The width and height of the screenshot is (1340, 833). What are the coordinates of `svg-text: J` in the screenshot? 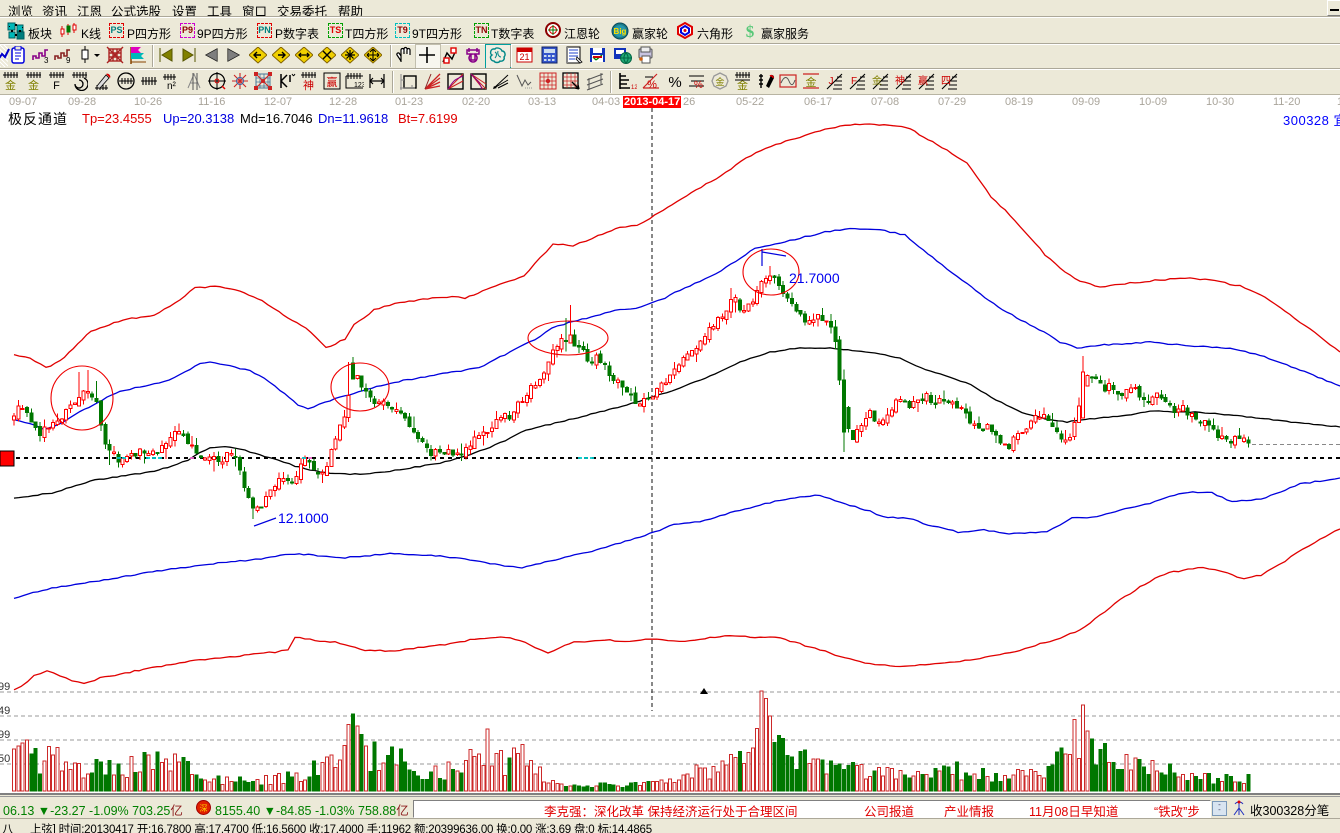 It's located at (831, 81).